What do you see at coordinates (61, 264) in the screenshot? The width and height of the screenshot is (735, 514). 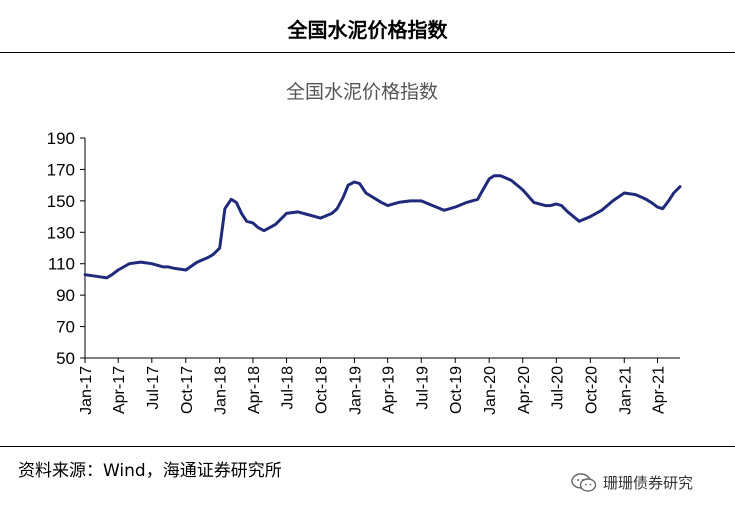 I see `y-tick-label: 110` at bounding box center [61, 264].